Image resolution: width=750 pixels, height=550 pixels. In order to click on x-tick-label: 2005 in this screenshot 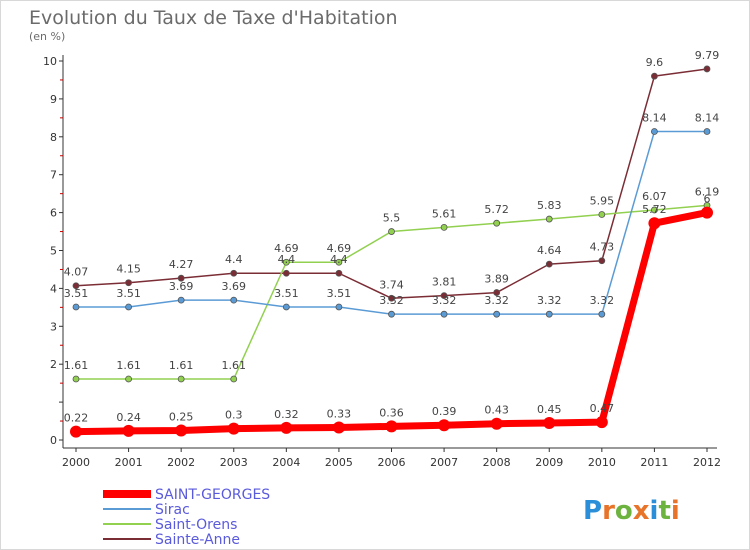, I will do `click(339, 462)`.